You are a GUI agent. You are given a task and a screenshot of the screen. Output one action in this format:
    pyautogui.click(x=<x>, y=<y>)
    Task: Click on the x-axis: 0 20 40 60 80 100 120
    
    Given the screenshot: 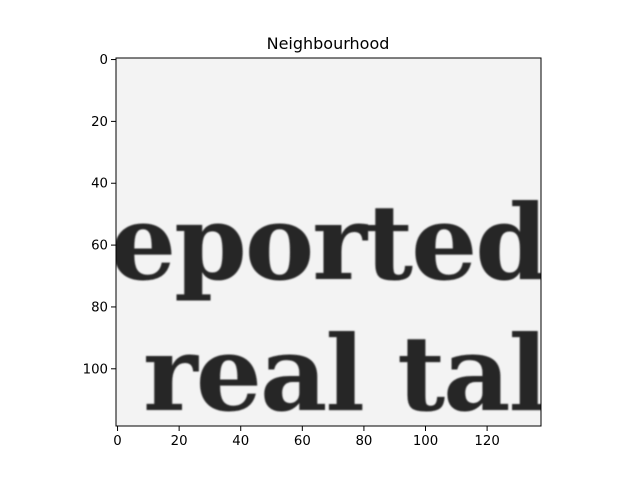 What is the action you would take?
    pyautogui.click(x=306, y=437)
    